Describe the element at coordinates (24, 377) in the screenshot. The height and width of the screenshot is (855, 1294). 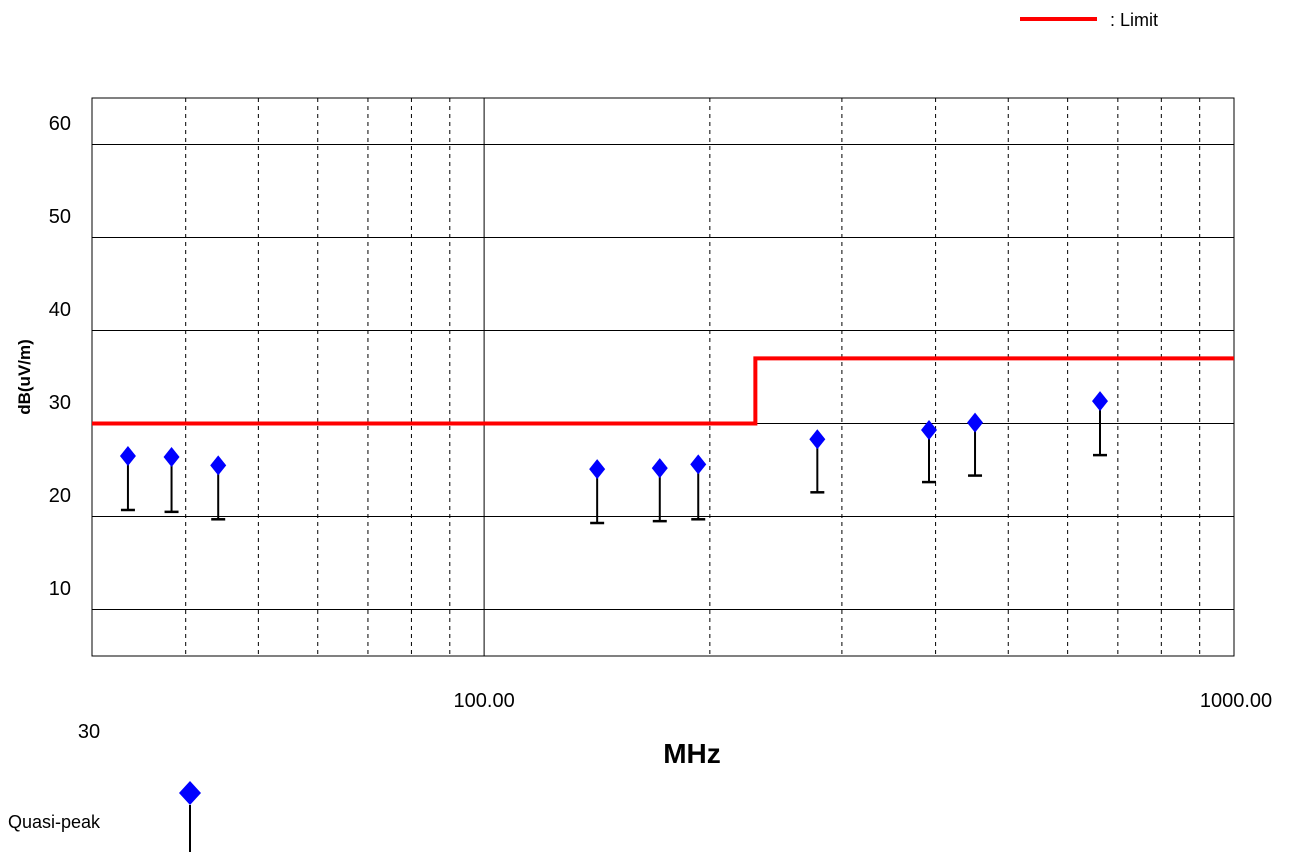
I see `y-axis-label: dB(uV/m)` at that location.